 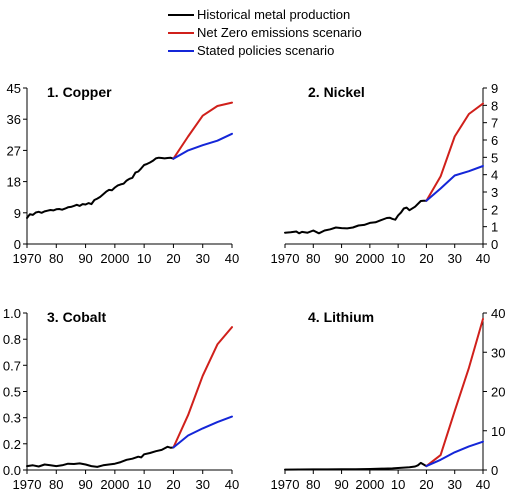 What do you see at coordinates (181, 33) in the screenshot?
I see `legend-swatch-net-zero` at bounding box center [181, 33].